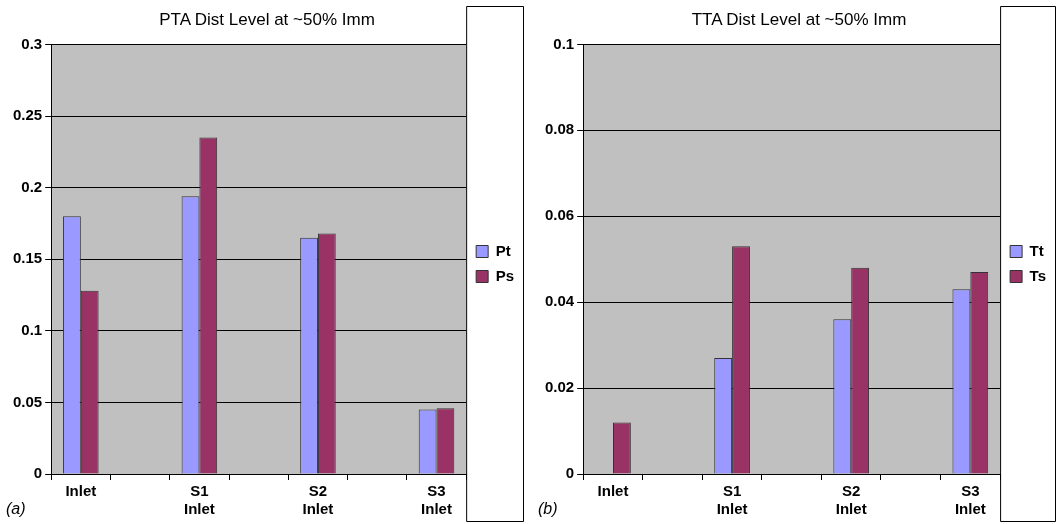 The image size is (1064, 524). I want to click on y-tick-label: 0.25, so click(27, 115).